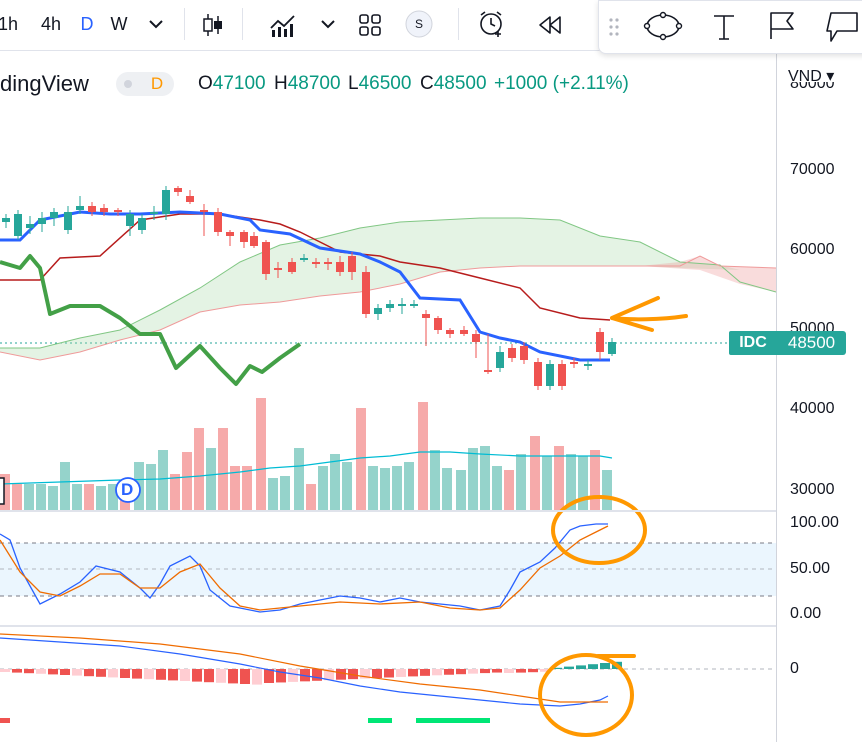 The height and width of the screenshot is (742, 862). What do you see at coordinates (232, 84) in the screenshot?
I see `ohlc-open: O47100` at bounding box center [232, 84].